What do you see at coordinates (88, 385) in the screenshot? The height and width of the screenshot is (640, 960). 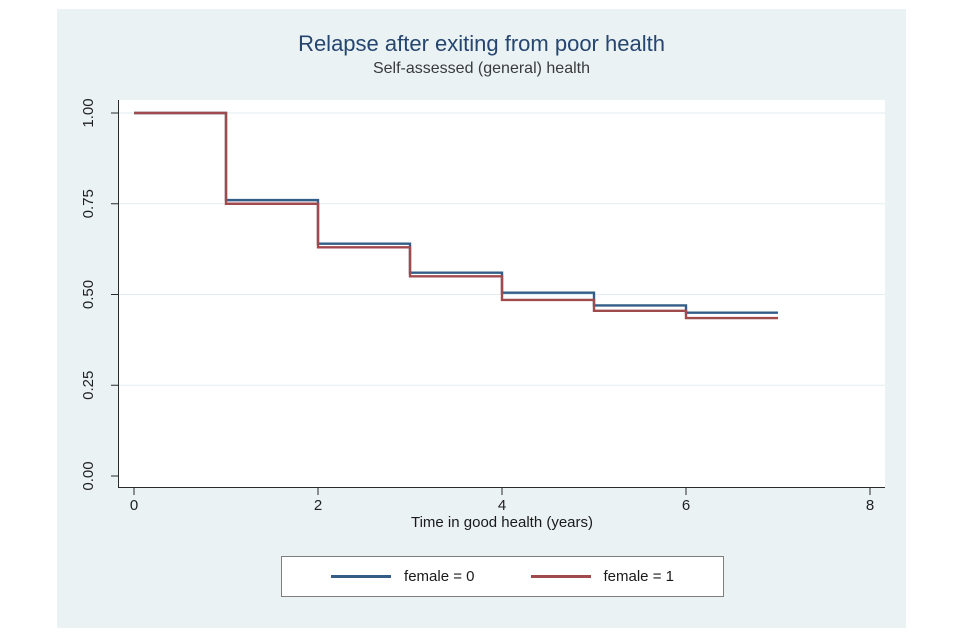 I see `y-tick-label: 0.25` at bounding box center [88, 385].